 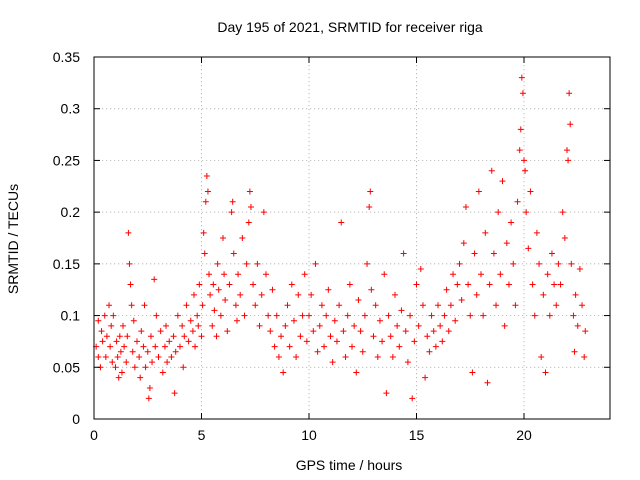 I want to click on y-tick-label: 0.15, so click(x=66, y=264).